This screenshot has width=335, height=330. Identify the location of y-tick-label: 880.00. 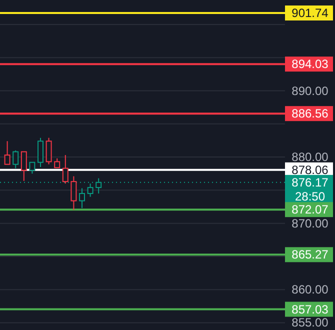
(310, 157).